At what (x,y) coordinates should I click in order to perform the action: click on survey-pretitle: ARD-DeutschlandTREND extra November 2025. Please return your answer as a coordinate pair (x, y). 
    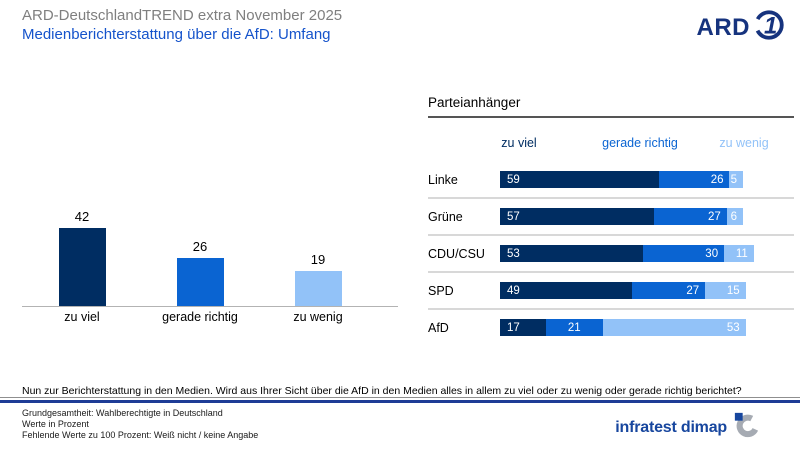
    Looking at the image, I should click on (182, 15).